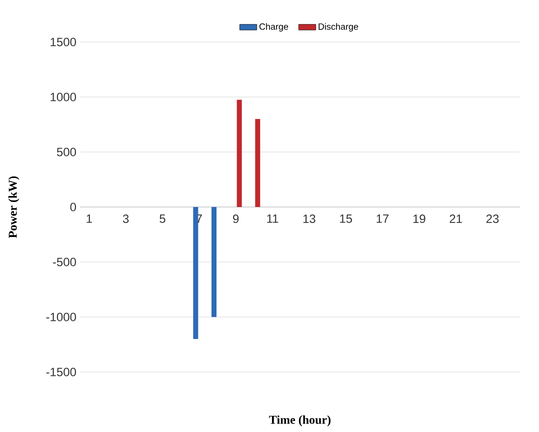 Image resolution: width=539 pixels, height=432 pixels. I want to click on x-tick-label: 15, so click(346, 218).